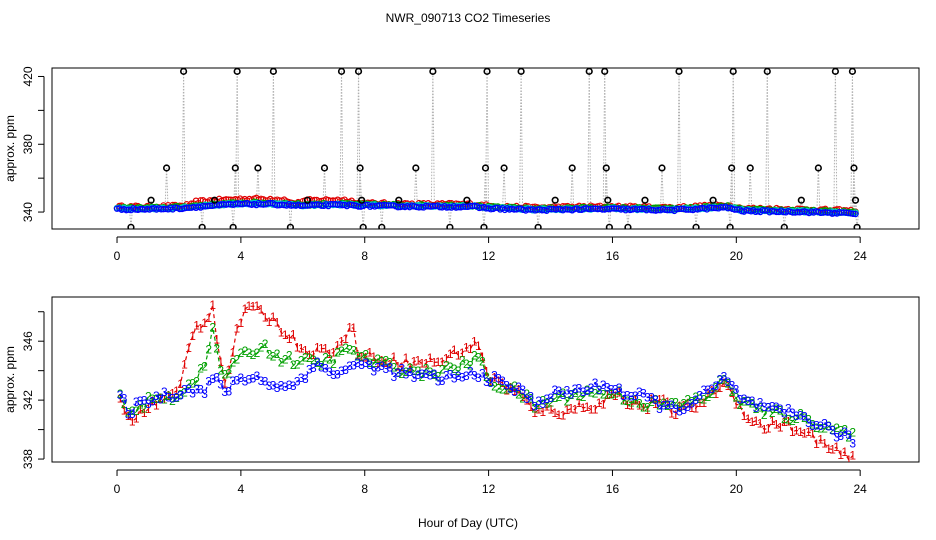 The image size is (936, 540). I want to click on x-tick-label: 24, so click(860, 489).